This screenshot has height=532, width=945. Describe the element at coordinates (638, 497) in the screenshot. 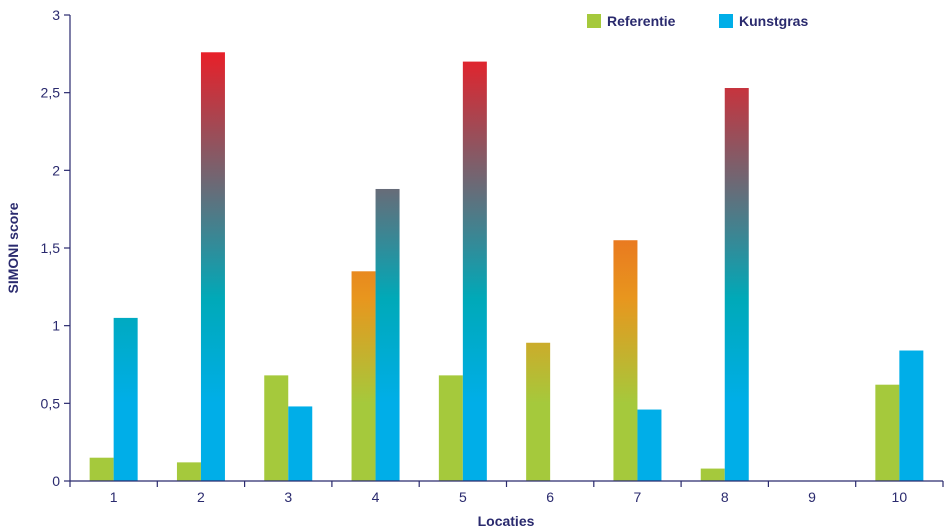

I see `x-tick-label: 7` at that location.